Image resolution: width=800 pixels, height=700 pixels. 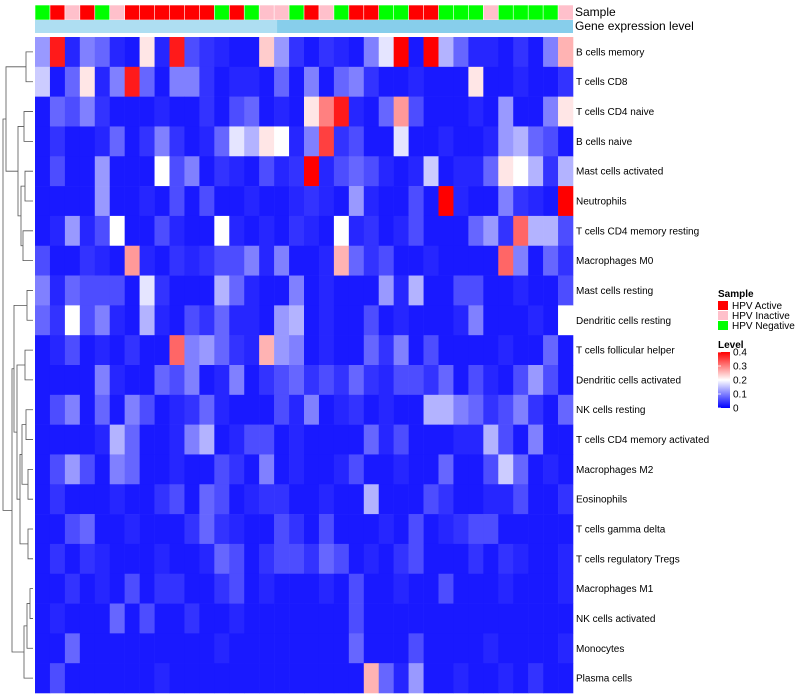 I want to click on row-label: T cells CD4 naive, so click(x=615, y=112).